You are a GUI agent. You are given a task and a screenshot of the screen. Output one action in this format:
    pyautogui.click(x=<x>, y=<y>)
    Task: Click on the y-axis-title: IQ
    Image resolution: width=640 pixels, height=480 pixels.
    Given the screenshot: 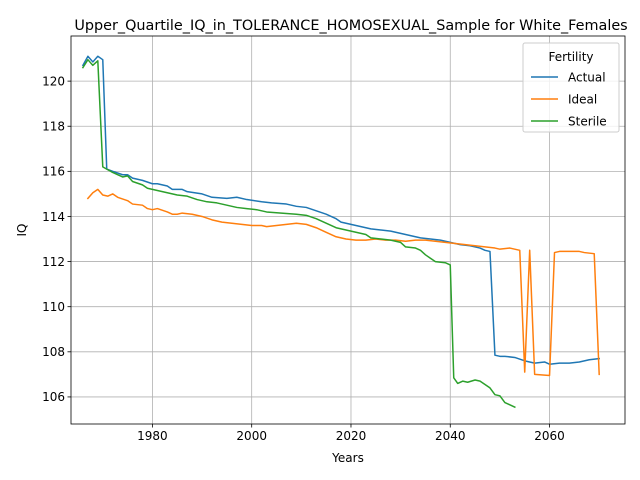 What is the action you would take?
    pyautogui.click(x=22, y=230)
    